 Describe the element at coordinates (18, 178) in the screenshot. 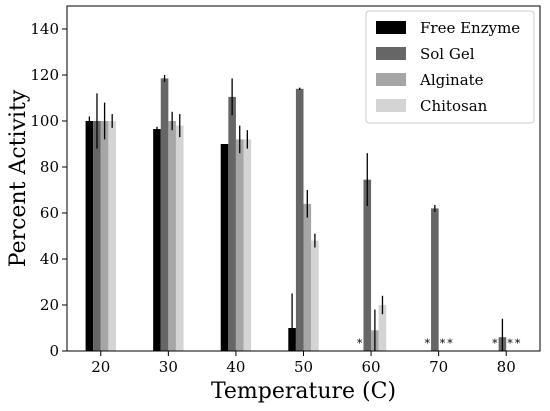

I see `y-axis-title: Percent Activity` at that location.